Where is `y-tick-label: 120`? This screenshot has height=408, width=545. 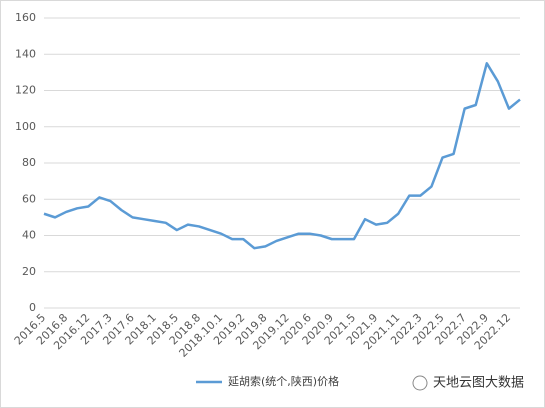
y-tick-label: 120 is located at coordinates (25, 90).